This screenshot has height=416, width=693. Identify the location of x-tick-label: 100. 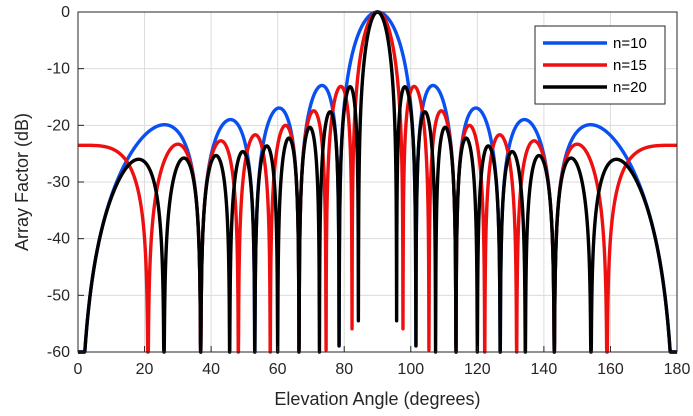
(410, 369).